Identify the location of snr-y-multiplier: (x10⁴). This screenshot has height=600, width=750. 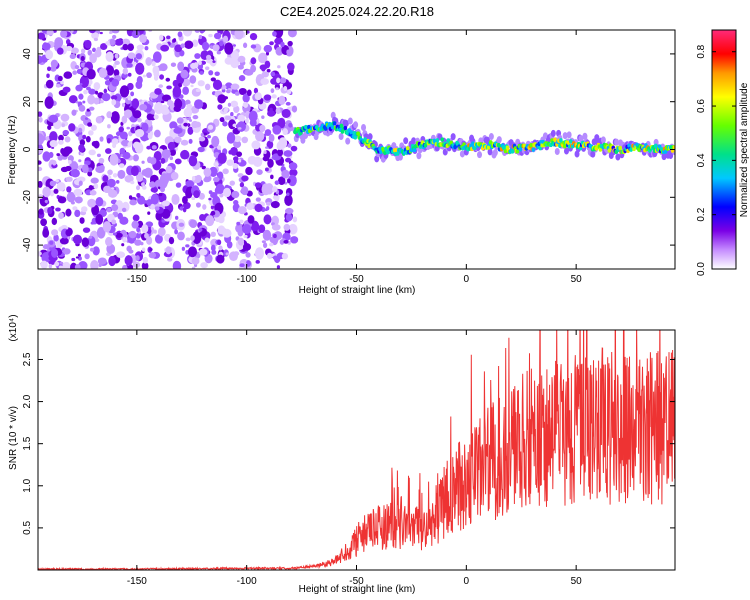
(13, 327).